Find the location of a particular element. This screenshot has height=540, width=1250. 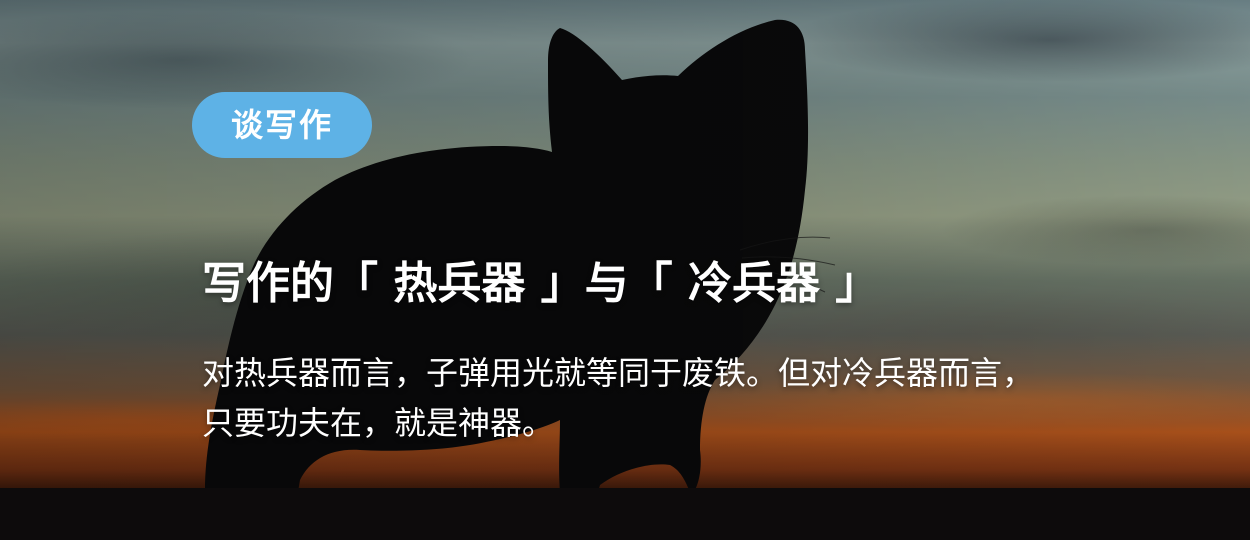

ground-strip is located at coordinates (625, 514).